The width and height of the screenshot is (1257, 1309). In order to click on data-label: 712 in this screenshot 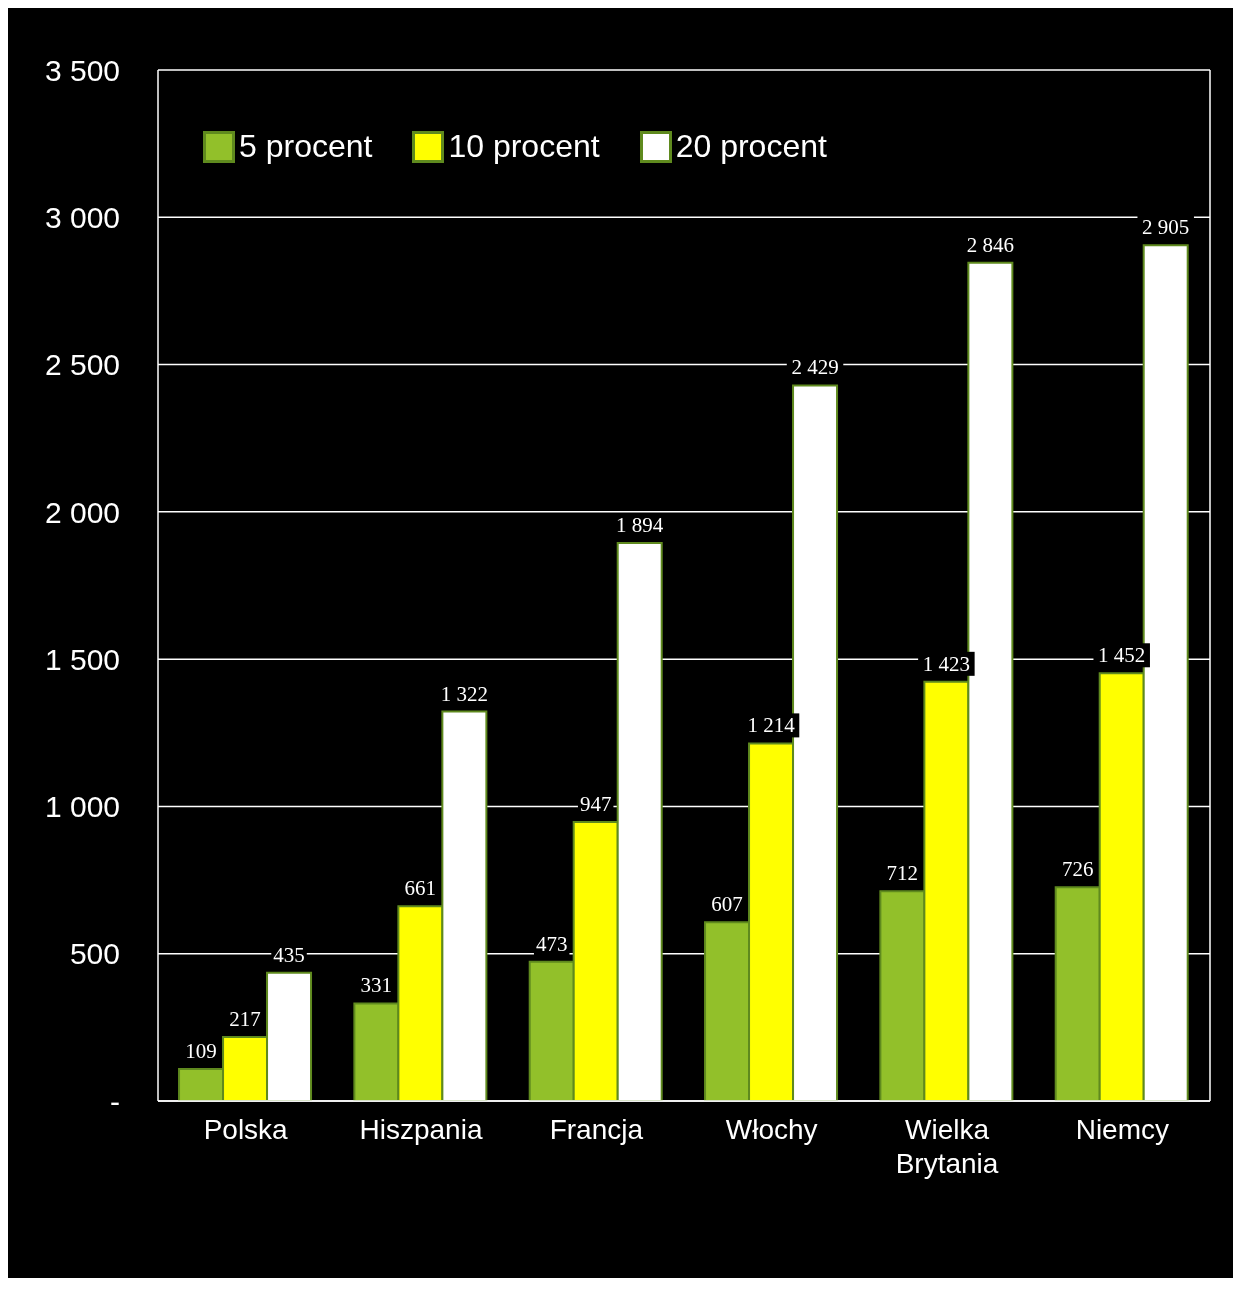, I will do `click(902, 873)`.